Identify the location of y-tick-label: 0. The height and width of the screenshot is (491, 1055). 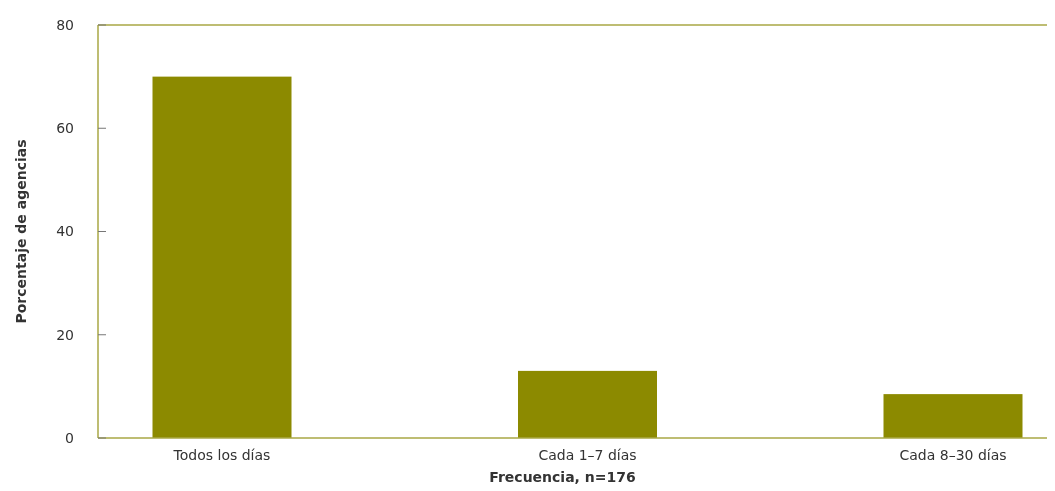
(69, 437).